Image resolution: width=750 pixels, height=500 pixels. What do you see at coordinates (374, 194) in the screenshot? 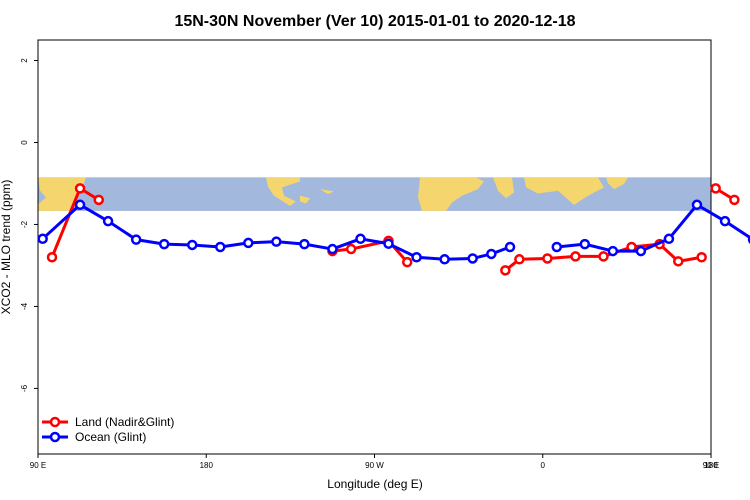
I see `world-map-band` at bounding box center [374, 194].